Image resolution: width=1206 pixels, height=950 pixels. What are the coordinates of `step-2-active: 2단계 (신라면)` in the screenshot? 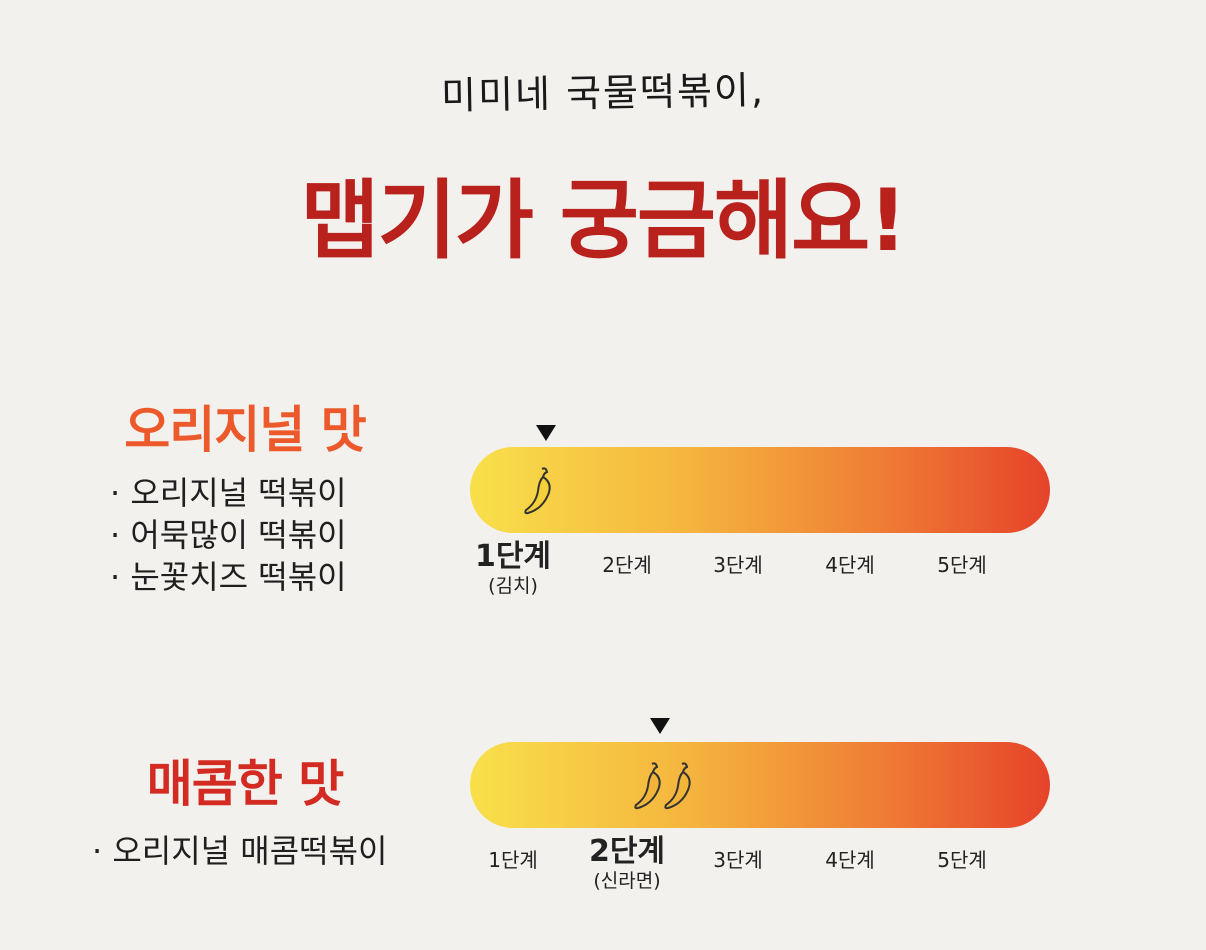 It's located at (627, 864).